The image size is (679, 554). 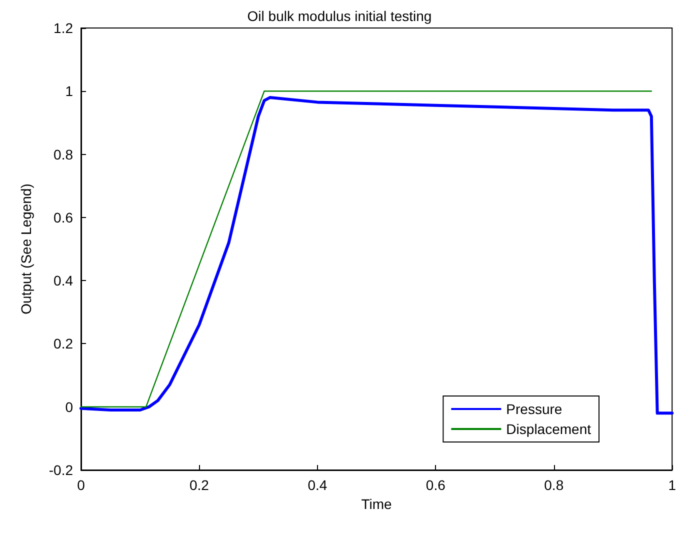 I want to click on y-tick-label: 0.2, so click(x=64, y=344).